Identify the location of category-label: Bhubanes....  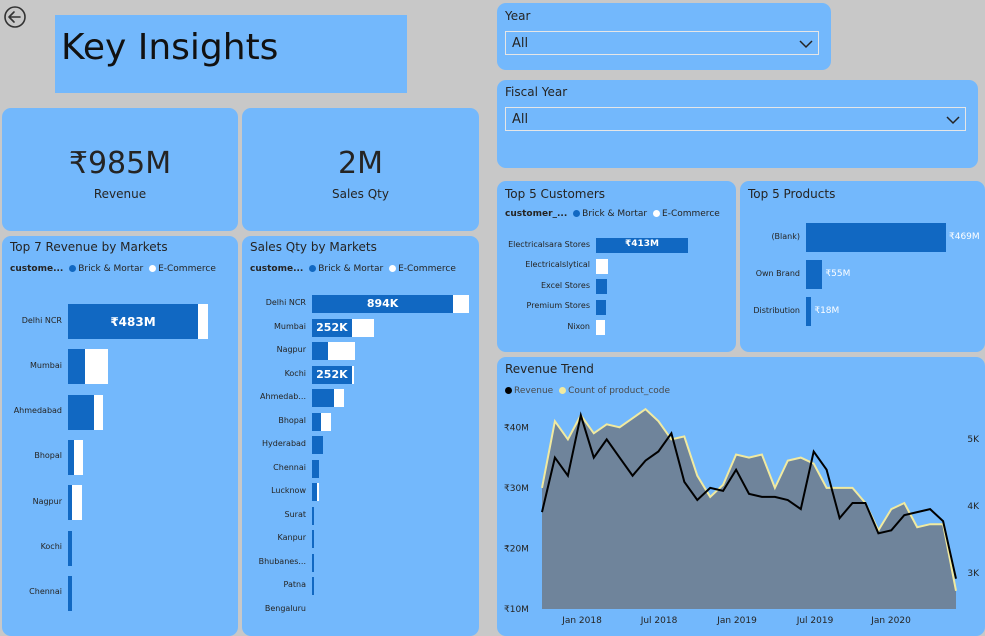
(282, 561).